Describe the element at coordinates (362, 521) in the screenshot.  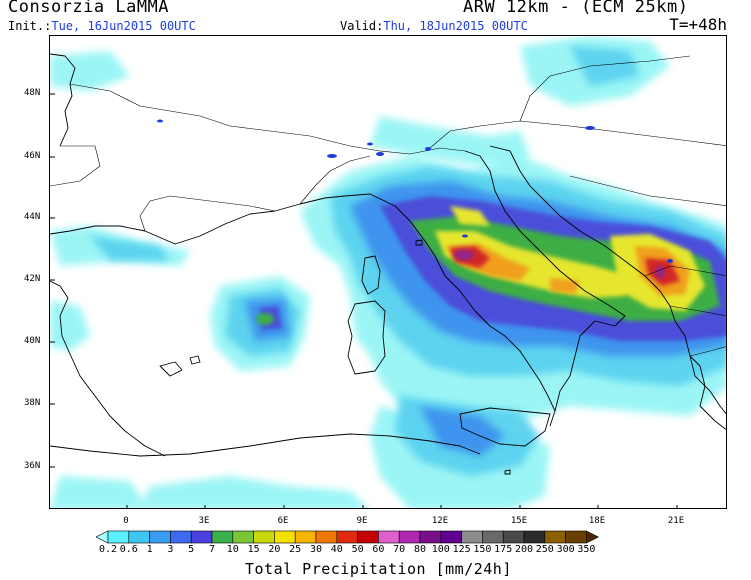
I see `lon-label-9e: 9E` at that location.